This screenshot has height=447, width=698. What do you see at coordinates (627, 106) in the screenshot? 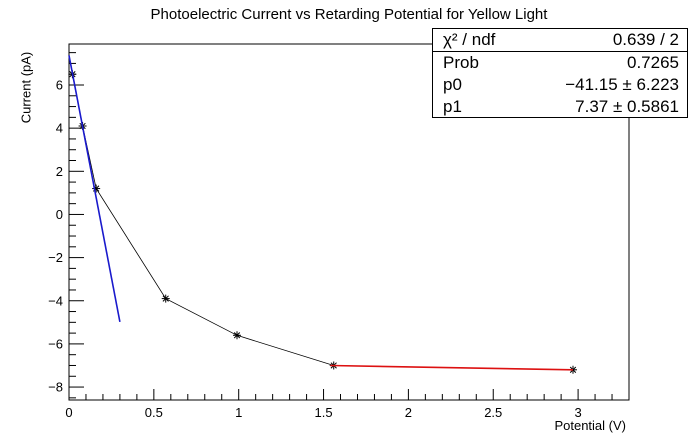
I see `stats-value: 7.37 ± 0.5861` at bounding box center [627, 106].